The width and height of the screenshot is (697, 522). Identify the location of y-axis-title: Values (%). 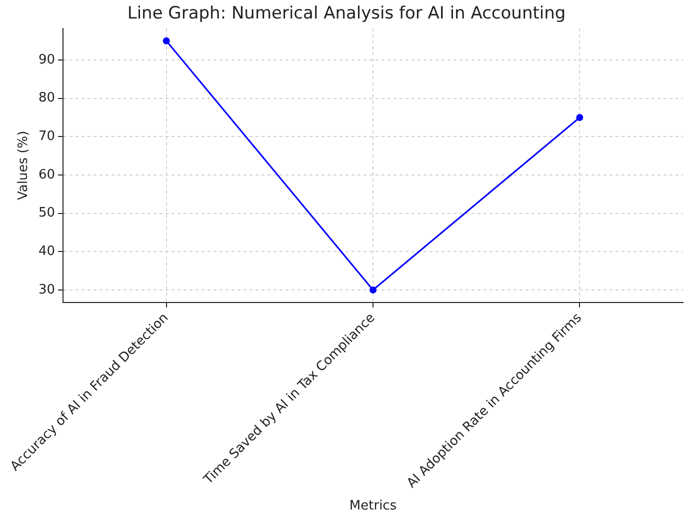
(24, 165).